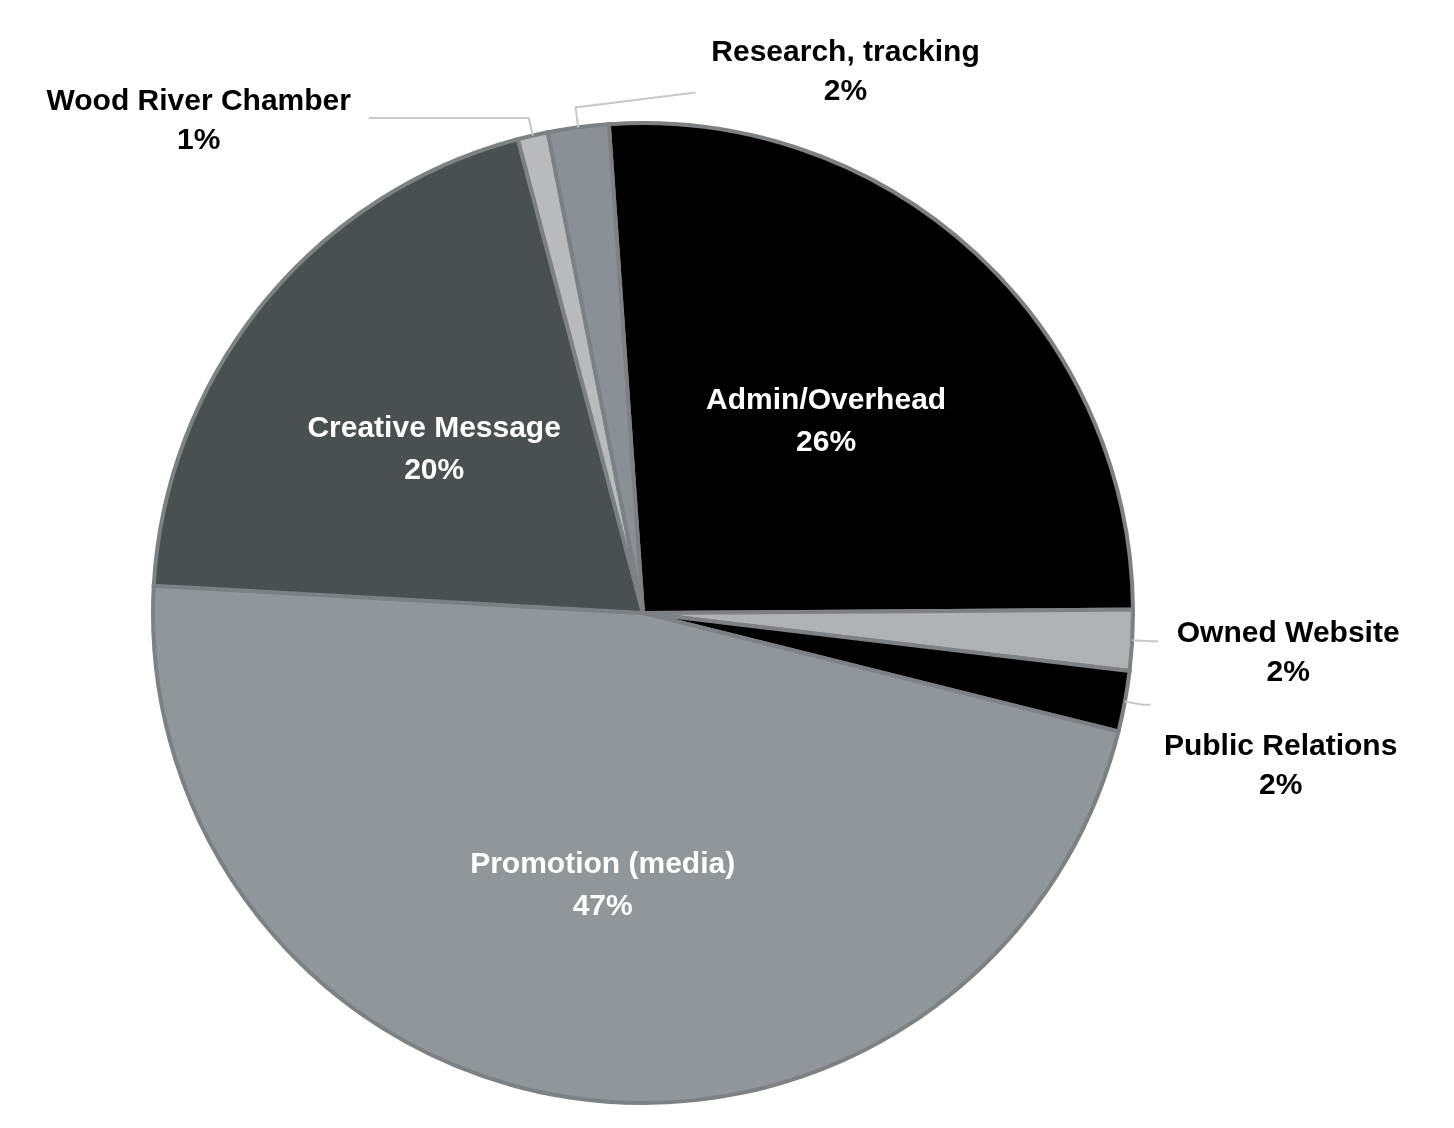  What do you see at coordinates (1280, 744) in the screenshot?
I see `slice-label: Public Relations` at bounding box center [1280, 744].